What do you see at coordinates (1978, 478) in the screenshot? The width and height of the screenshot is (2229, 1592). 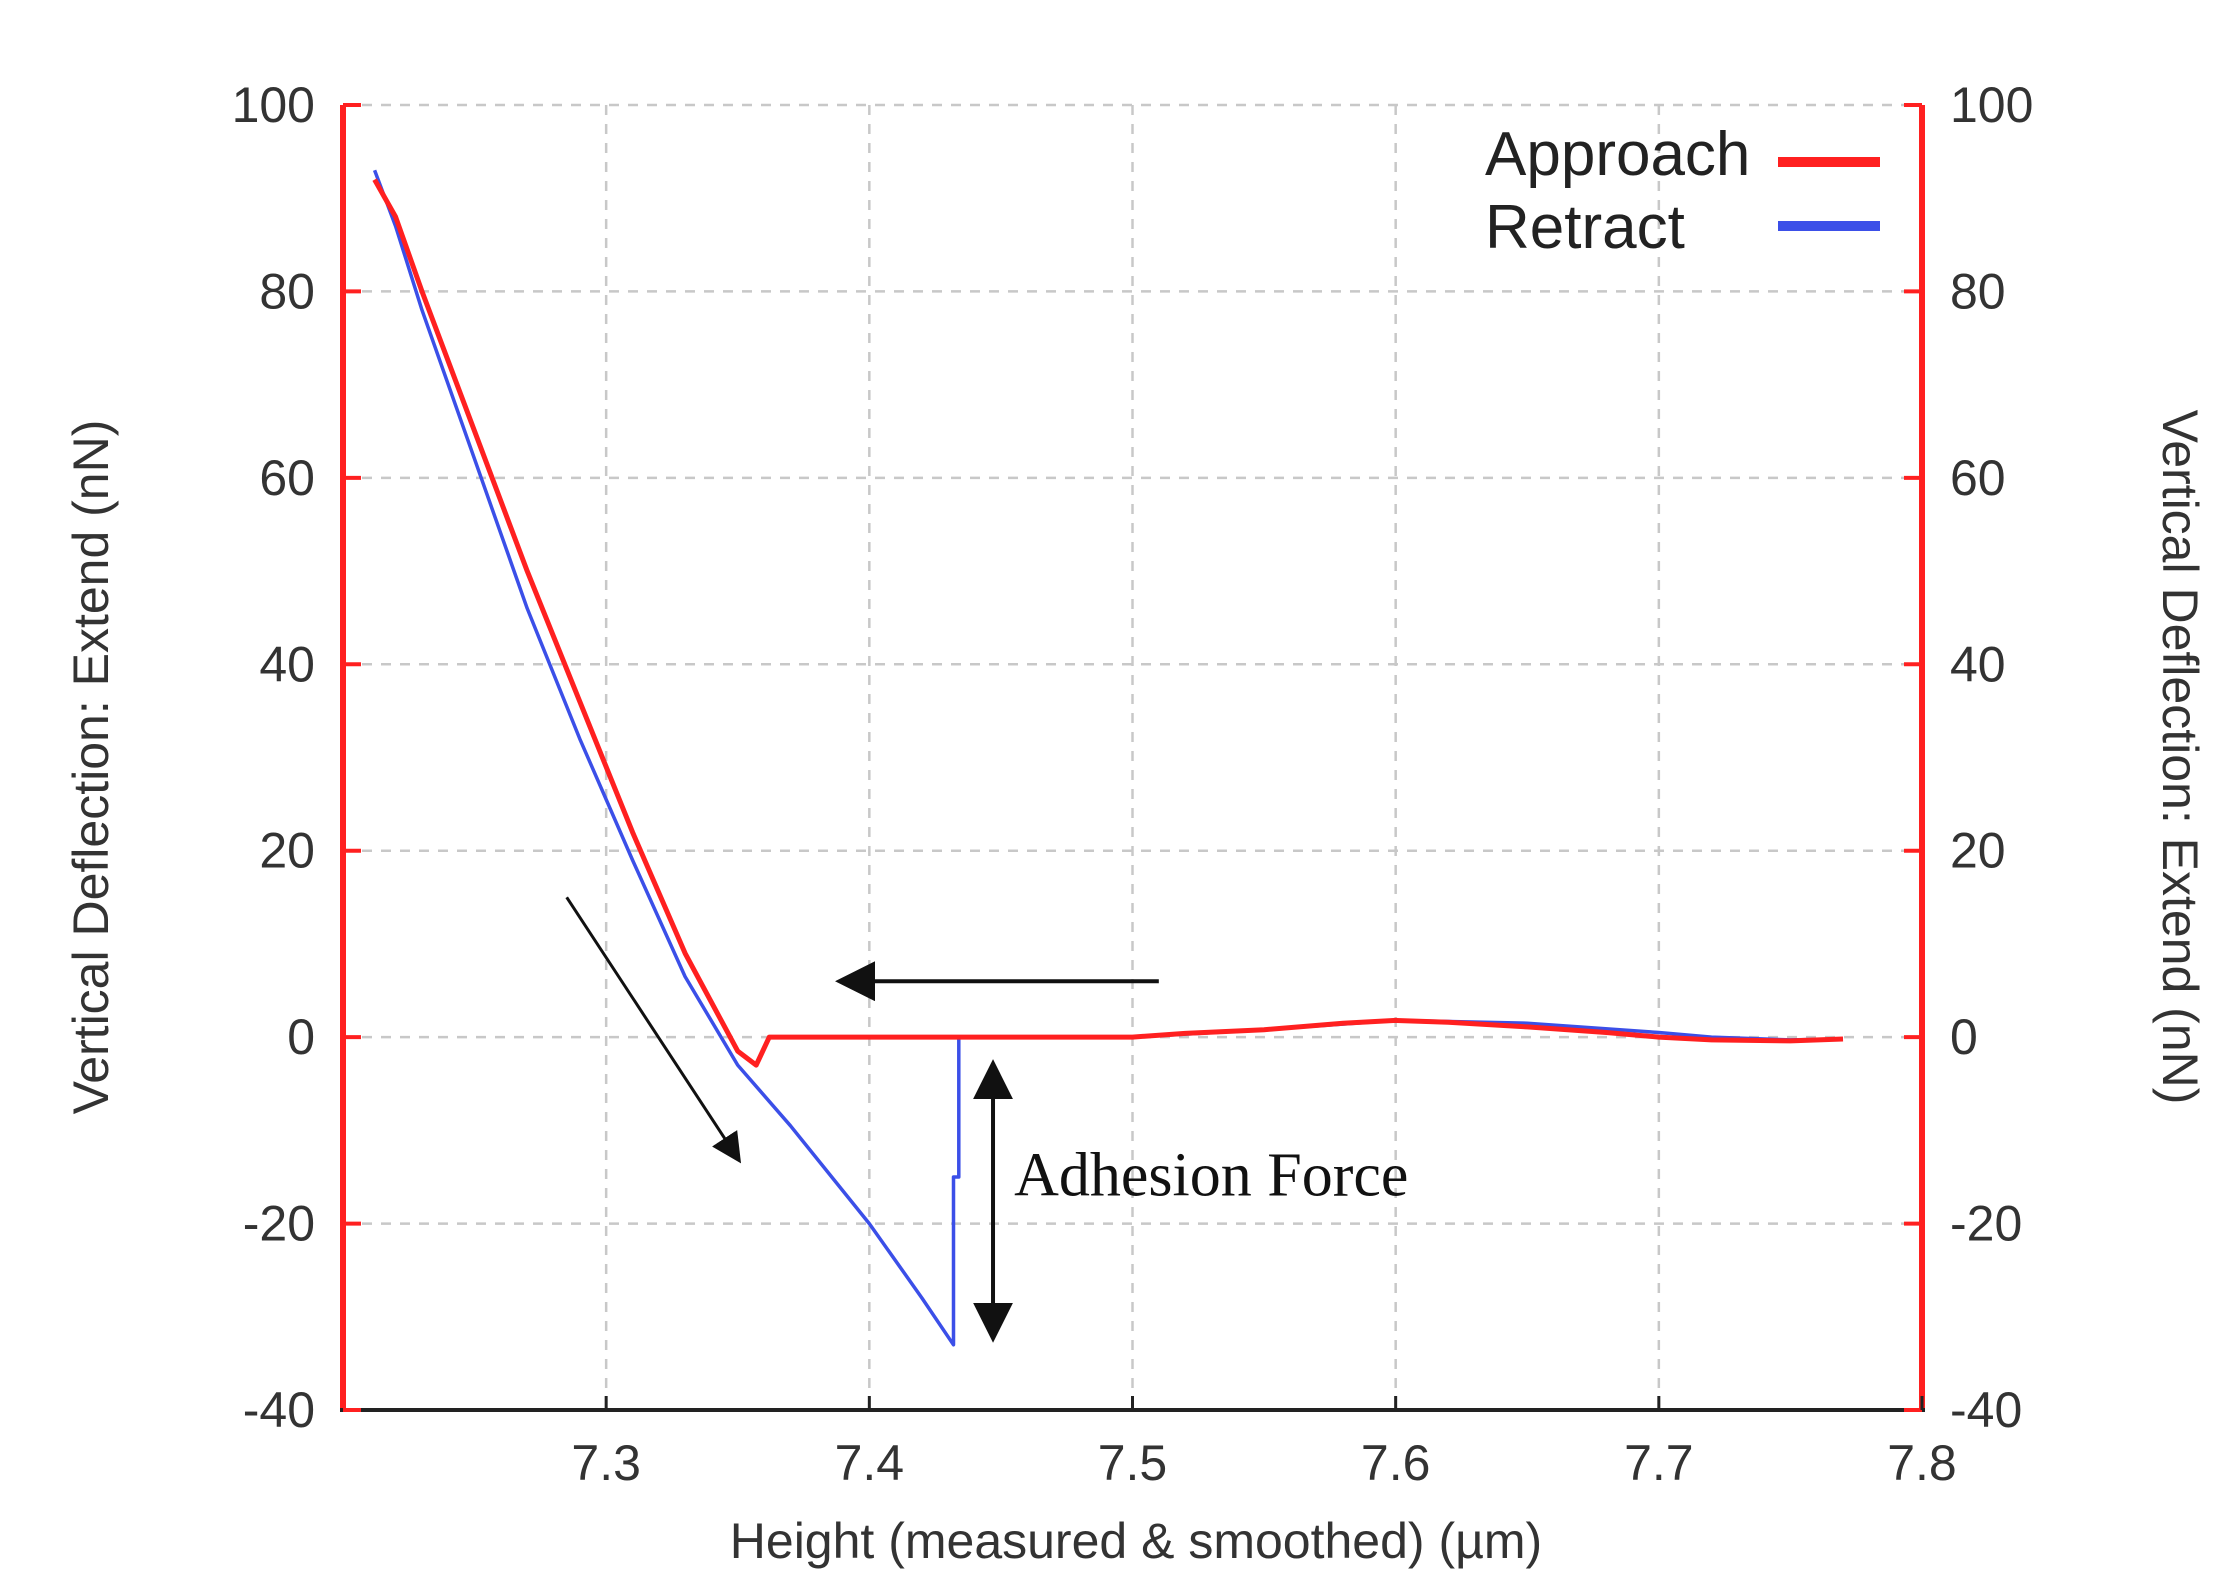 I see `y-tick-label-right: 60` at bounding box center [1978, 478].